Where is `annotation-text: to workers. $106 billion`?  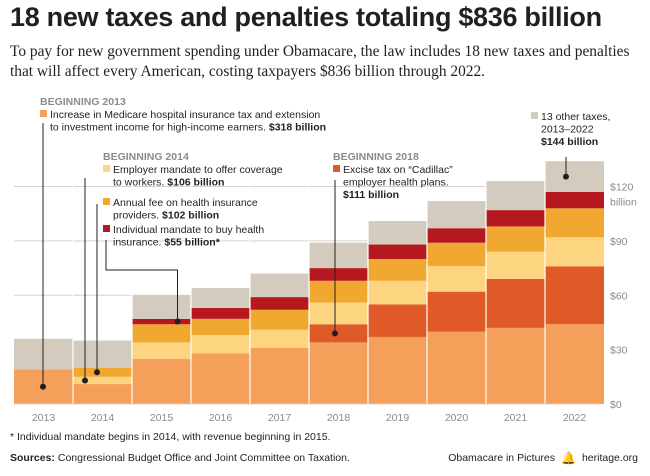
annotation-text: to workers. $106 billion is located at coordinates (168, 183).